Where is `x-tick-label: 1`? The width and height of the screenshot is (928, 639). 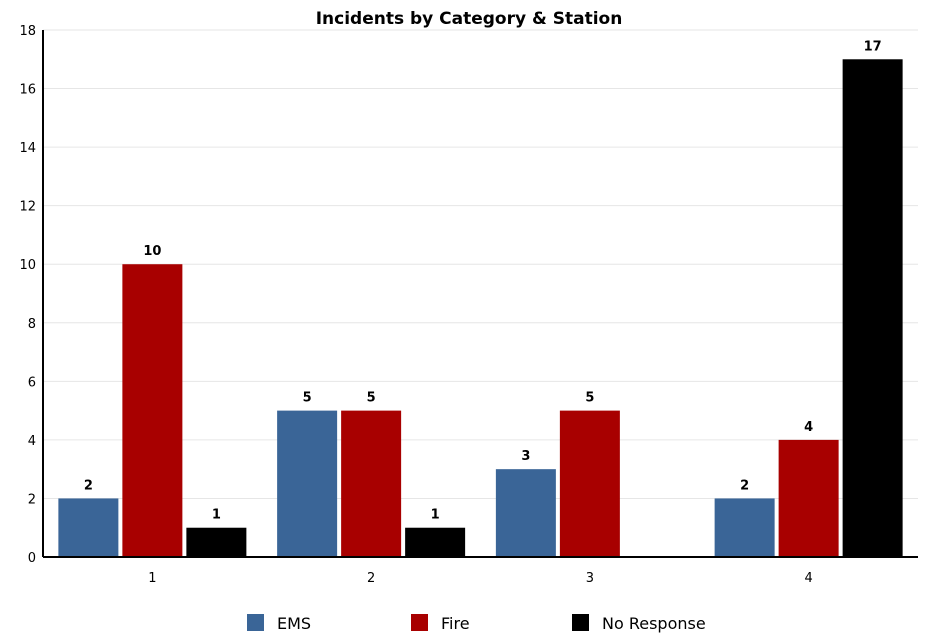
x-tick-label: 1 is located at coordinates (152, 578).